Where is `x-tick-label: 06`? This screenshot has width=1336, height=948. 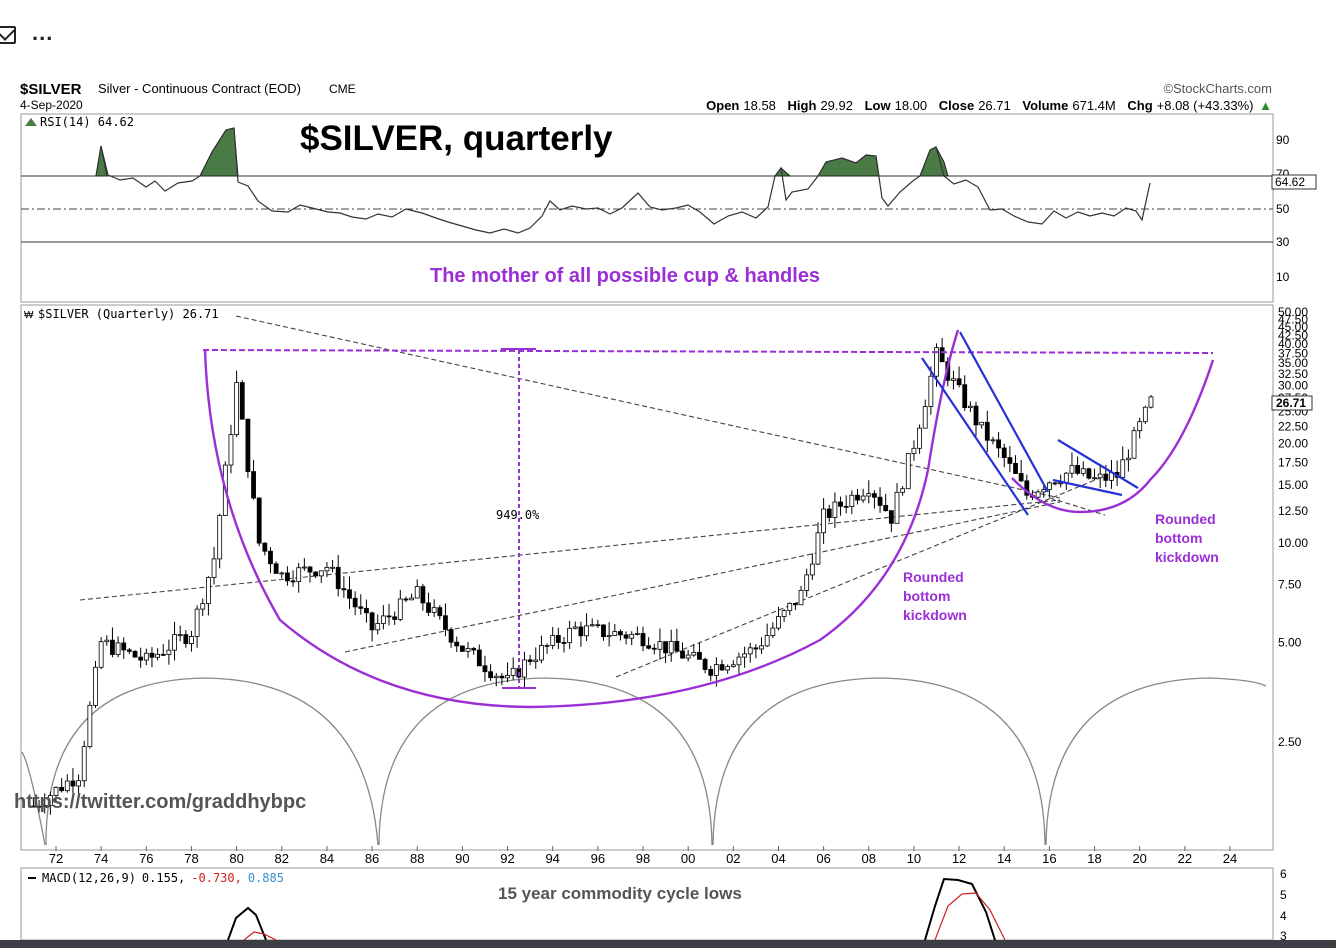 x-tick-label: 06 is located at coordinates (823, 858).